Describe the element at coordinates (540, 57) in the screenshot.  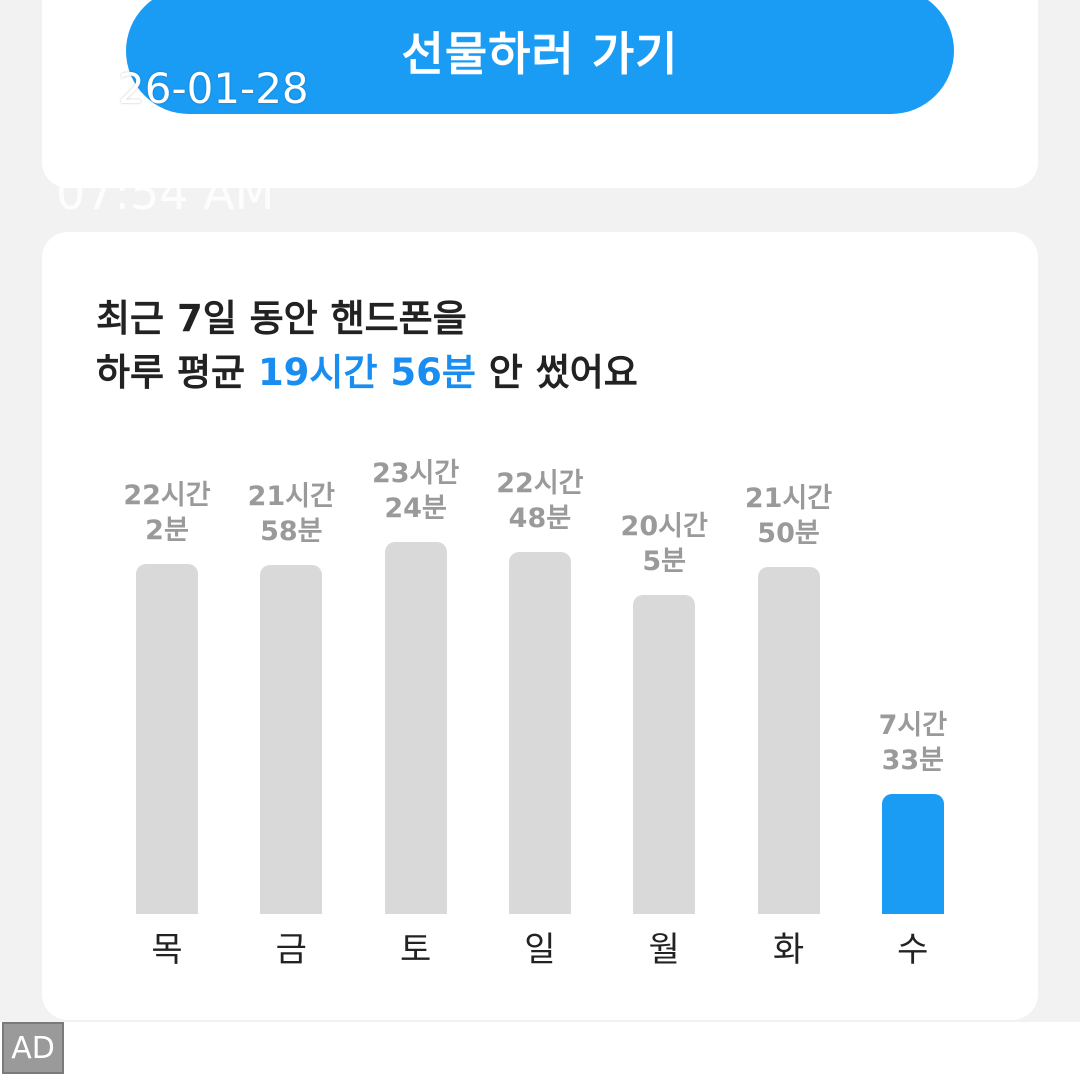
I see `go-gift-button: 선물하러 가기` at that location.